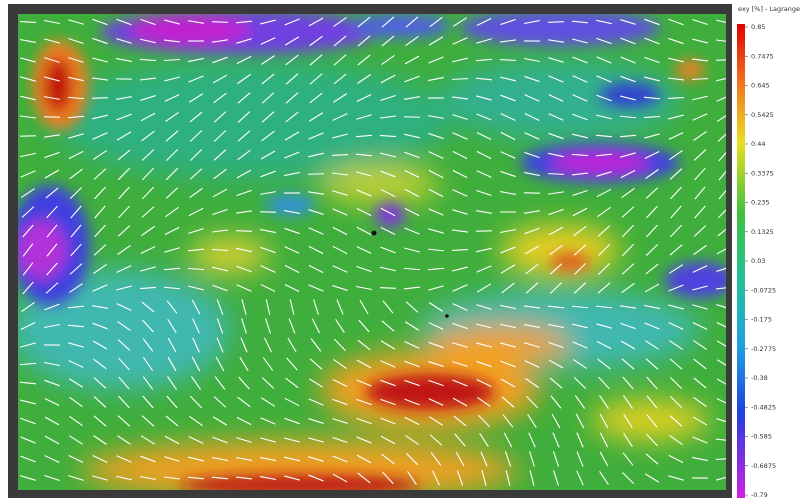 The height and width of the screenshot is (504, 808). What do you see at coordinates (762, 173) in the screenshot?
I see `colorbar-tick-label: 0.3375` at bounding box center [762, 173].